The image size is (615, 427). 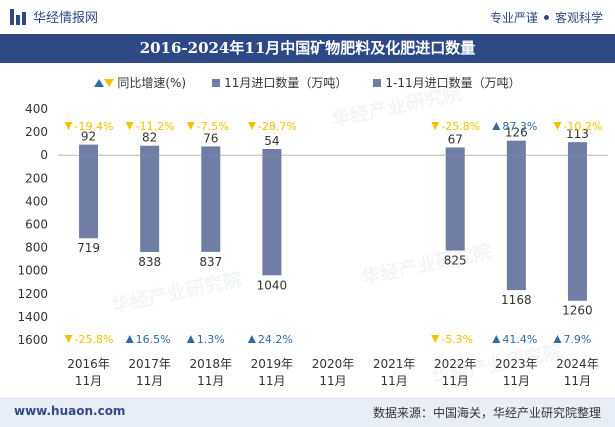 What do you see at coordinates (277, 126) in the screenshot?
I see `growth-label-monthly-text: -28.7%` at bounding box center [277, 126].